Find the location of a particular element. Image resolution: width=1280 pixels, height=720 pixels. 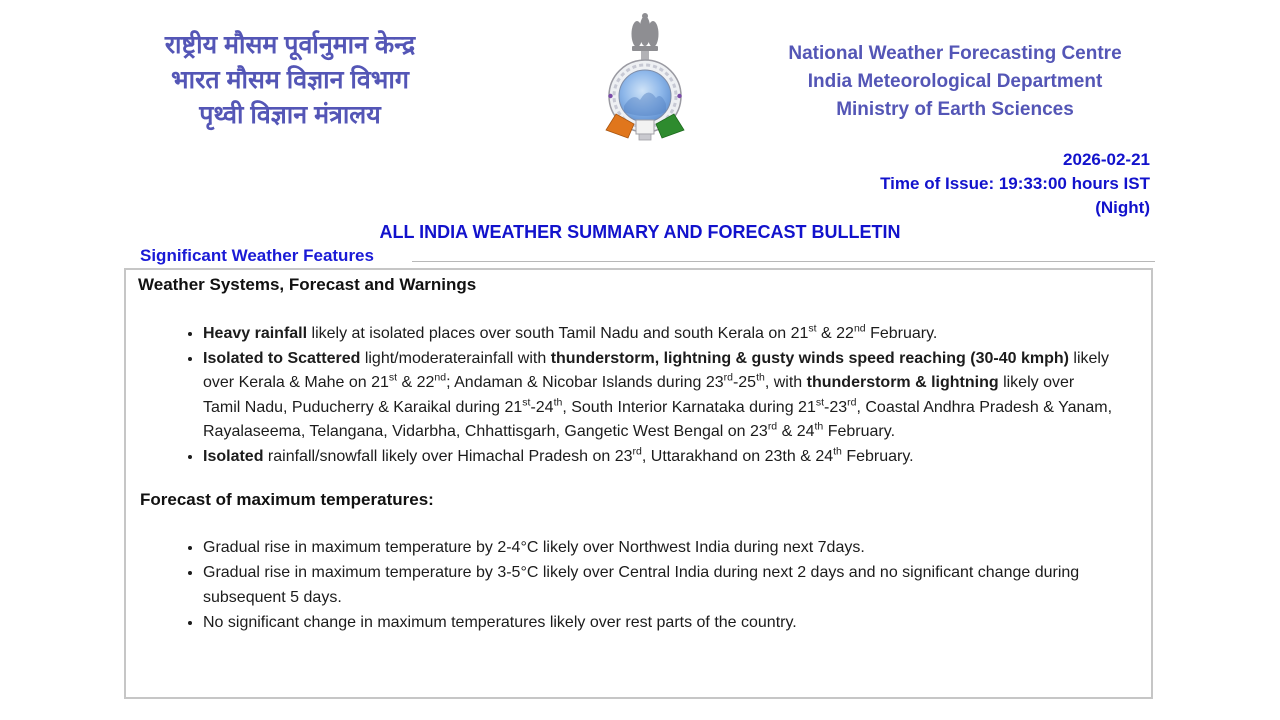

tricolor-ribbon-icon is located at coordinates (645, 127).